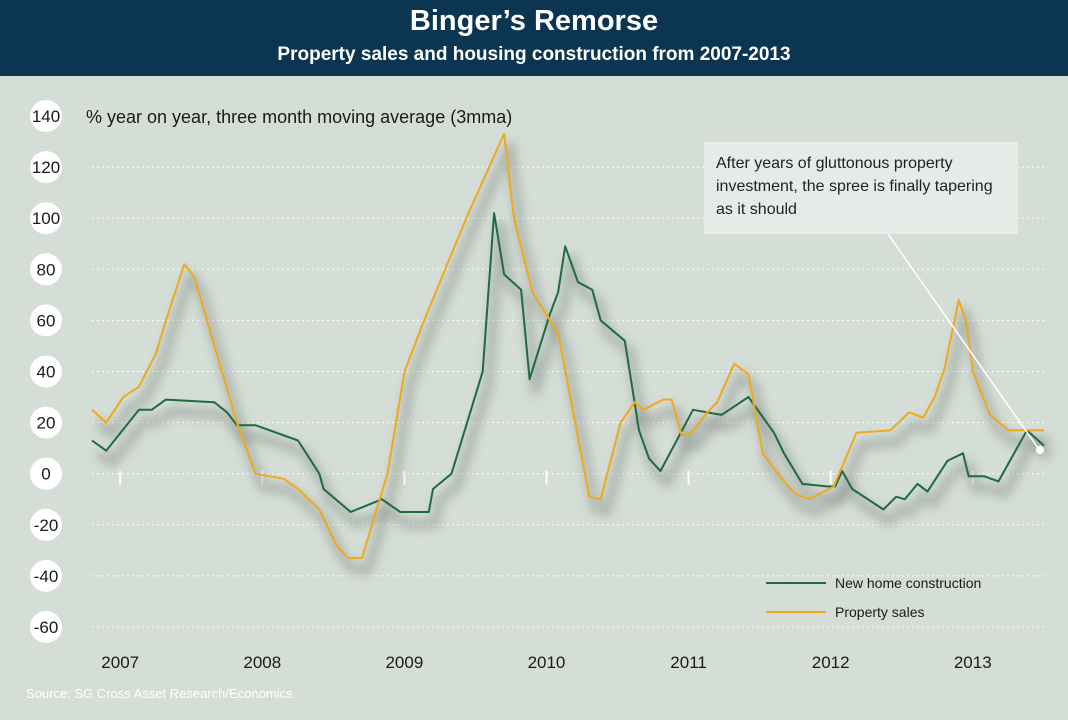 The image size is (1068, 720). I want to click on y-tick-label: 20, so click(46, 423).